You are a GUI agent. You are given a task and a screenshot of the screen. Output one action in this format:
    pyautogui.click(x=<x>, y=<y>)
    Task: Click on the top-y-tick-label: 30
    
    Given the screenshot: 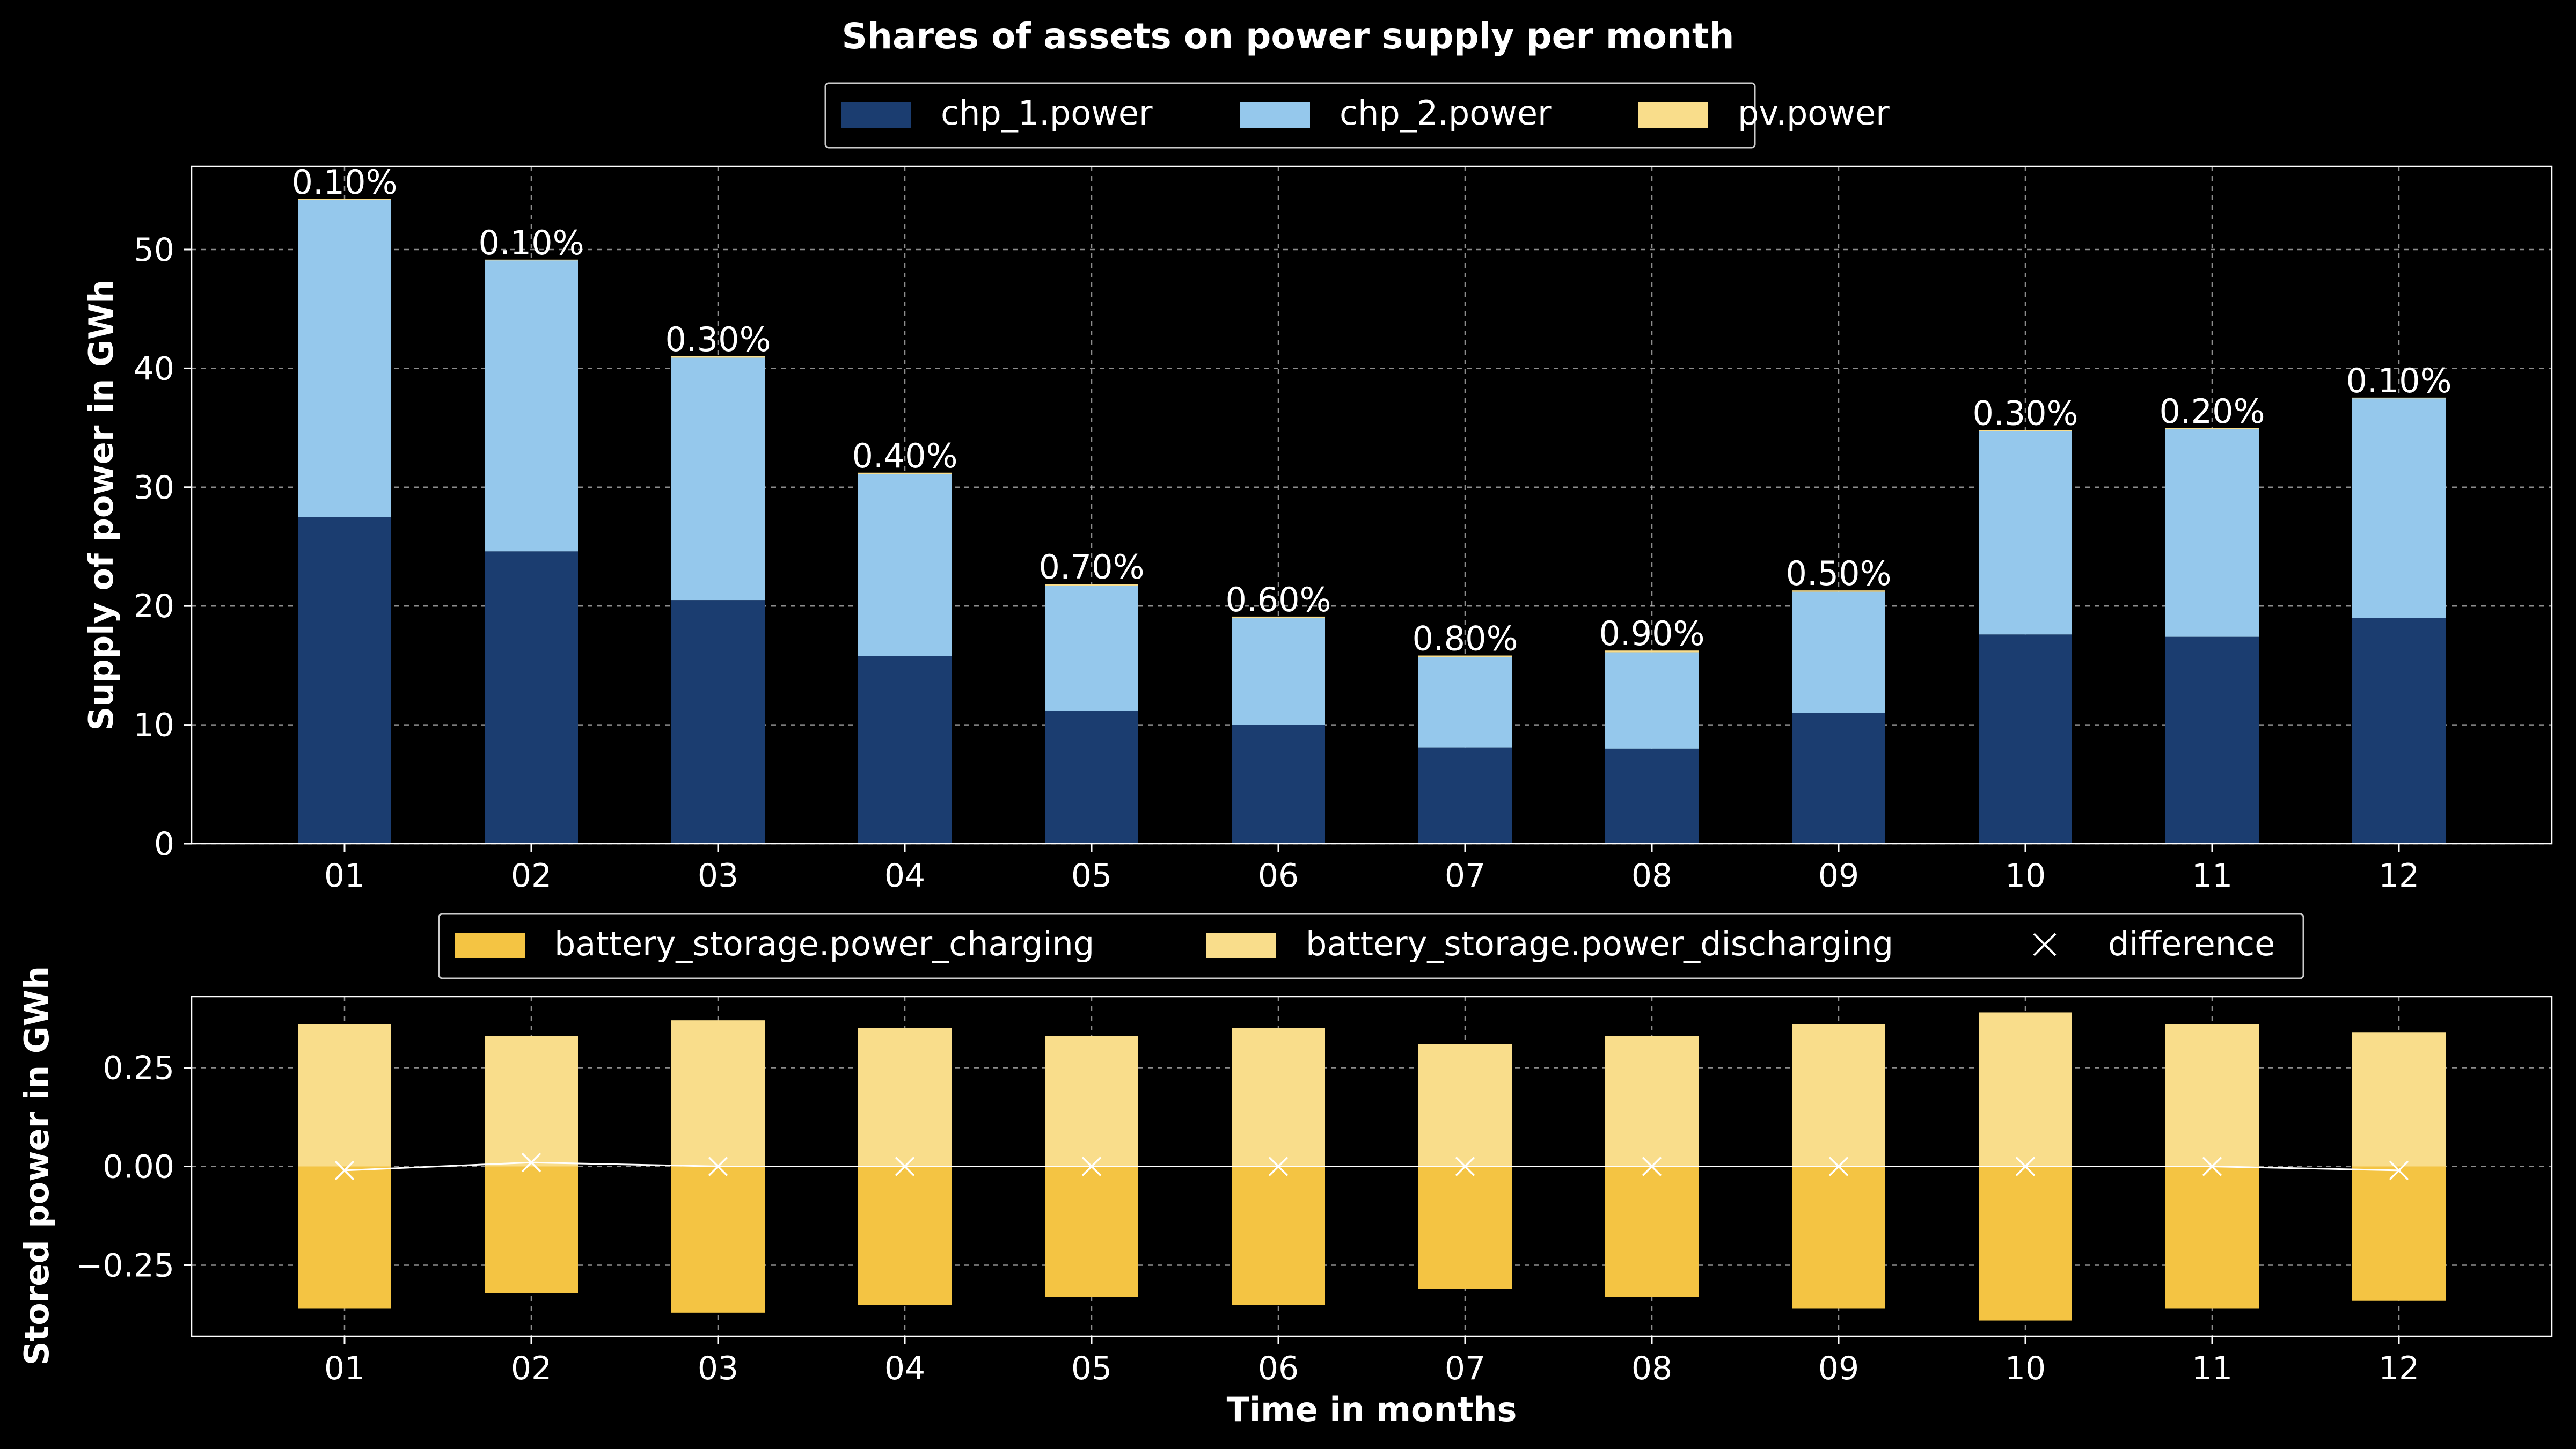 What is the action you would take?
    pyautogui.click(x=154, y=488)
    